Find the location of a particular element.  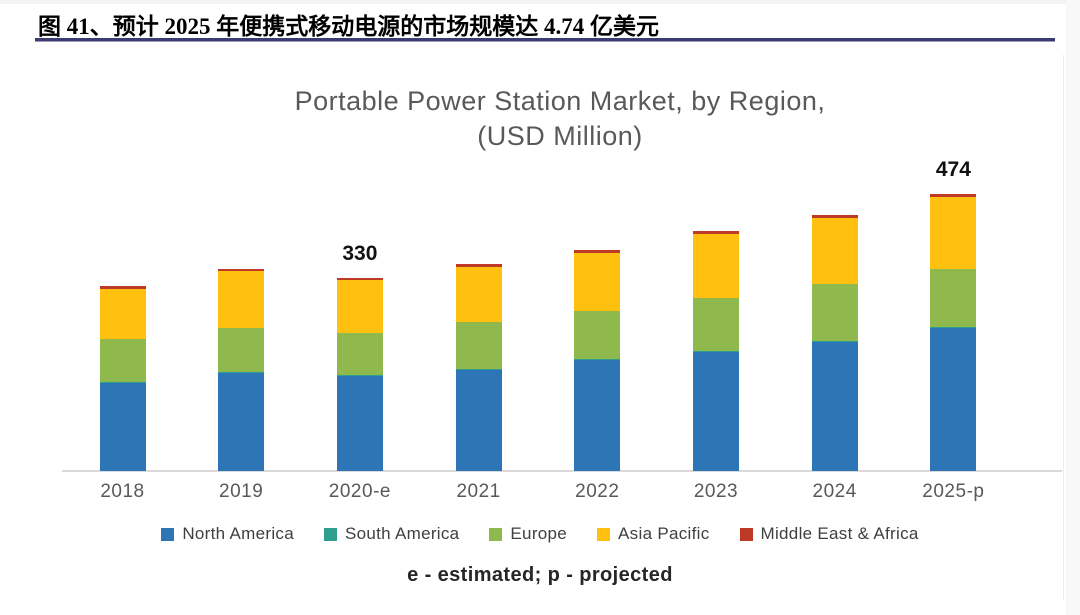

x-axis-label: 2024 is located at coordinates (834, 491).